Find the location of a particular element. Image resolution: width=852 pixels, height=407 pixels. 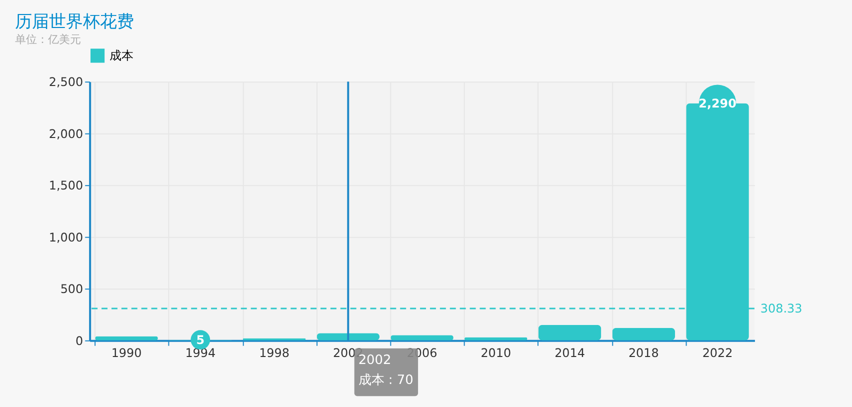

y-tick-label: 2,000 is located at coordinates (66, 133).